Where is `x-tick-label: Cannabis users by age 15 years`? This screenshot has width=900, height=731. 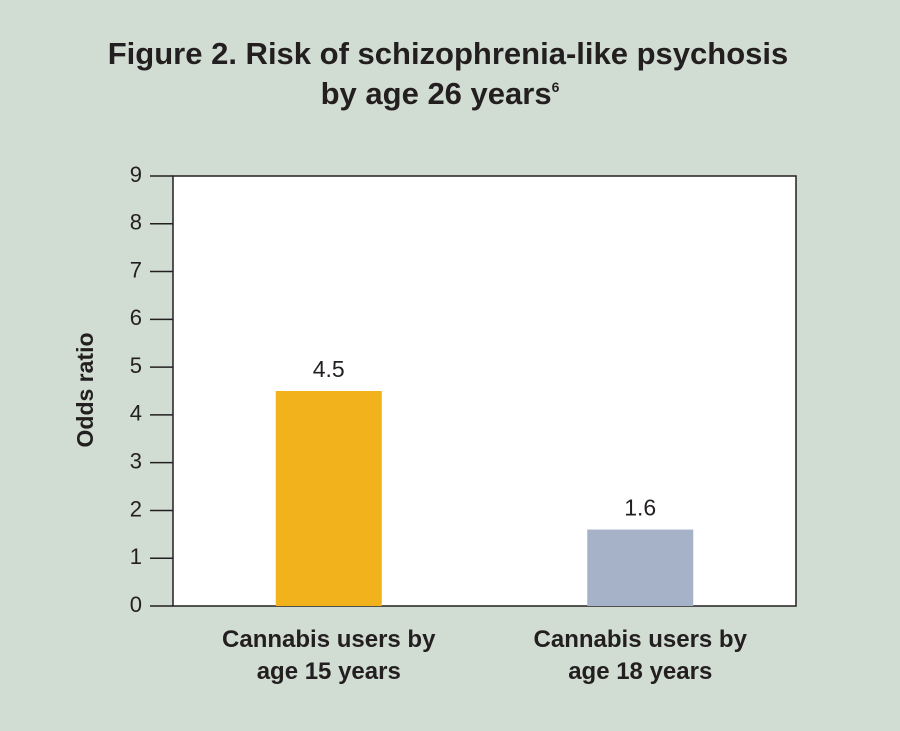
x-tick-label: Cannabis users by age 15 years is located at coordinates (329, 655).